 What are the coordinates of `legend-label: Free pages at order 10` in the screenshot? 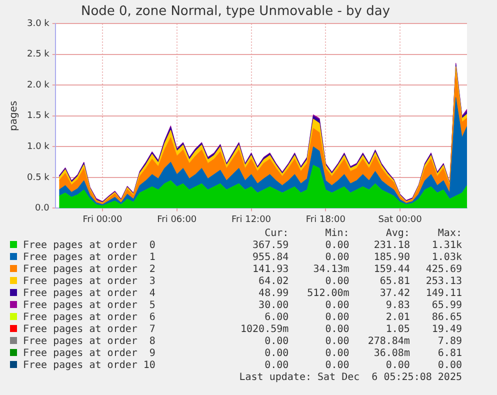 It's located at (89, 366).